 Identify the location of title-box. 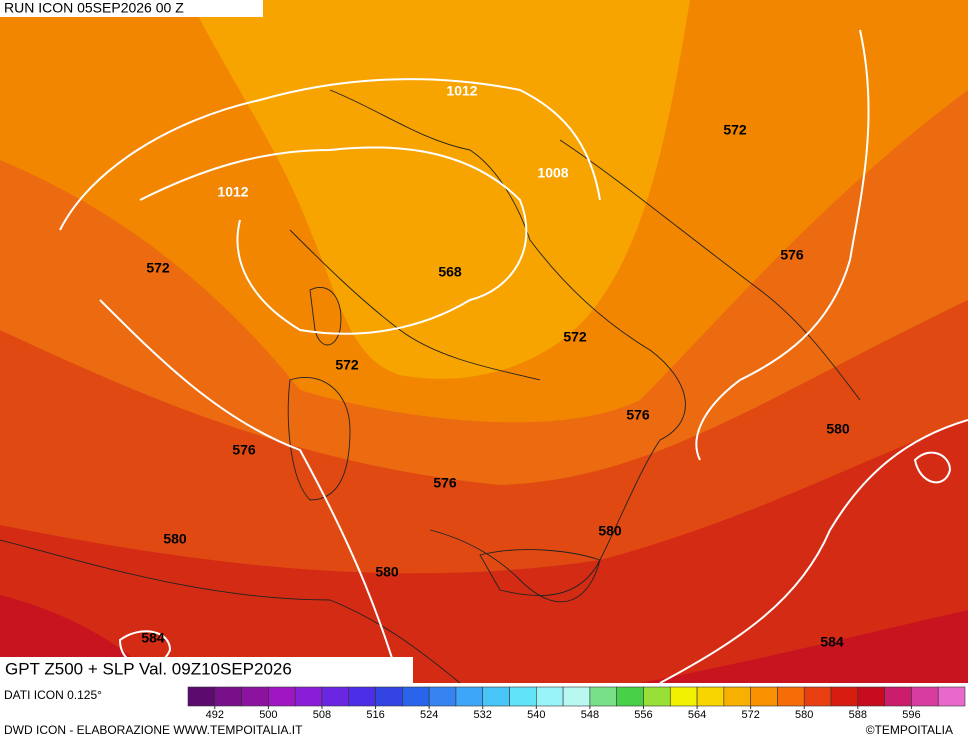
(206, 670).